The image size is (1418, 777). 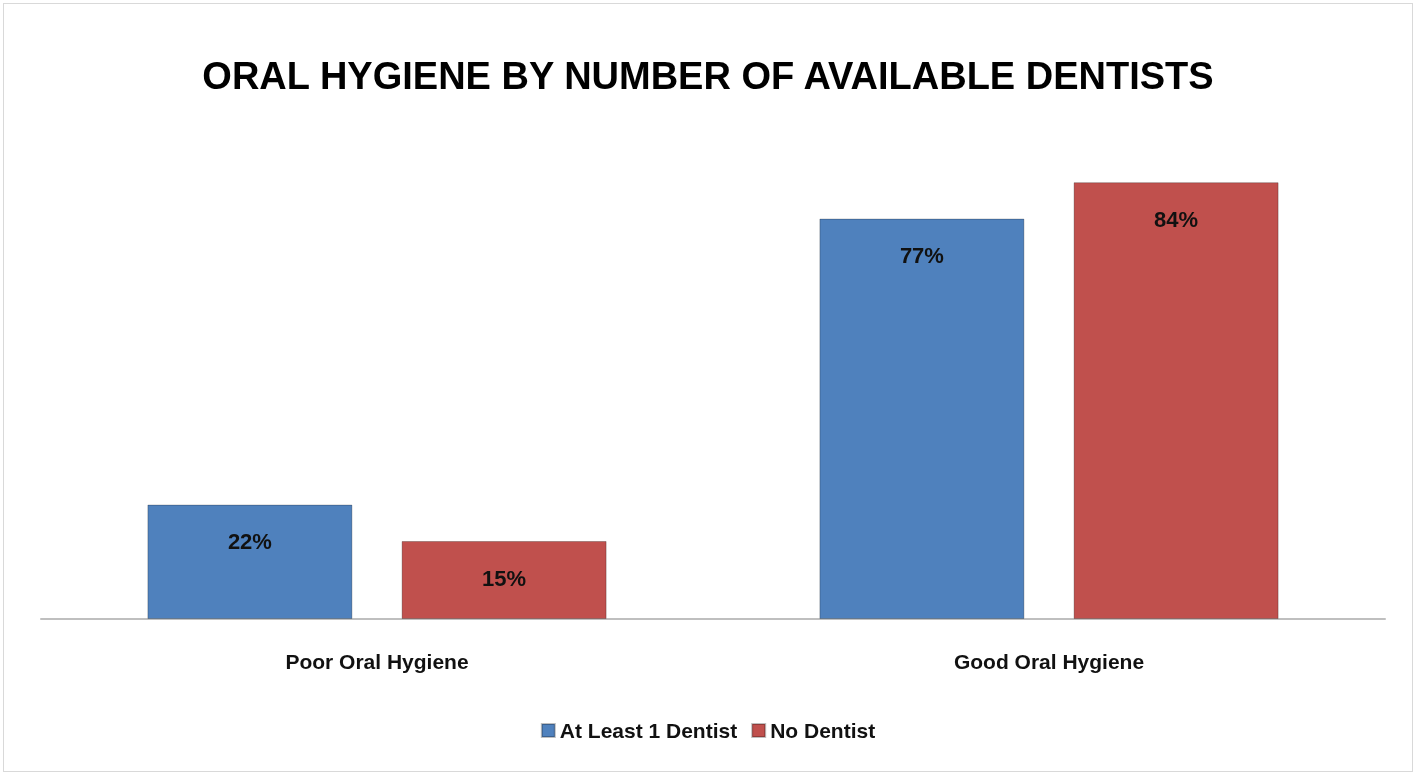 What do you see at coordinates (249, 542) in the screenshot?
I see `data-label: 22%` at bounding box center [249, 542].